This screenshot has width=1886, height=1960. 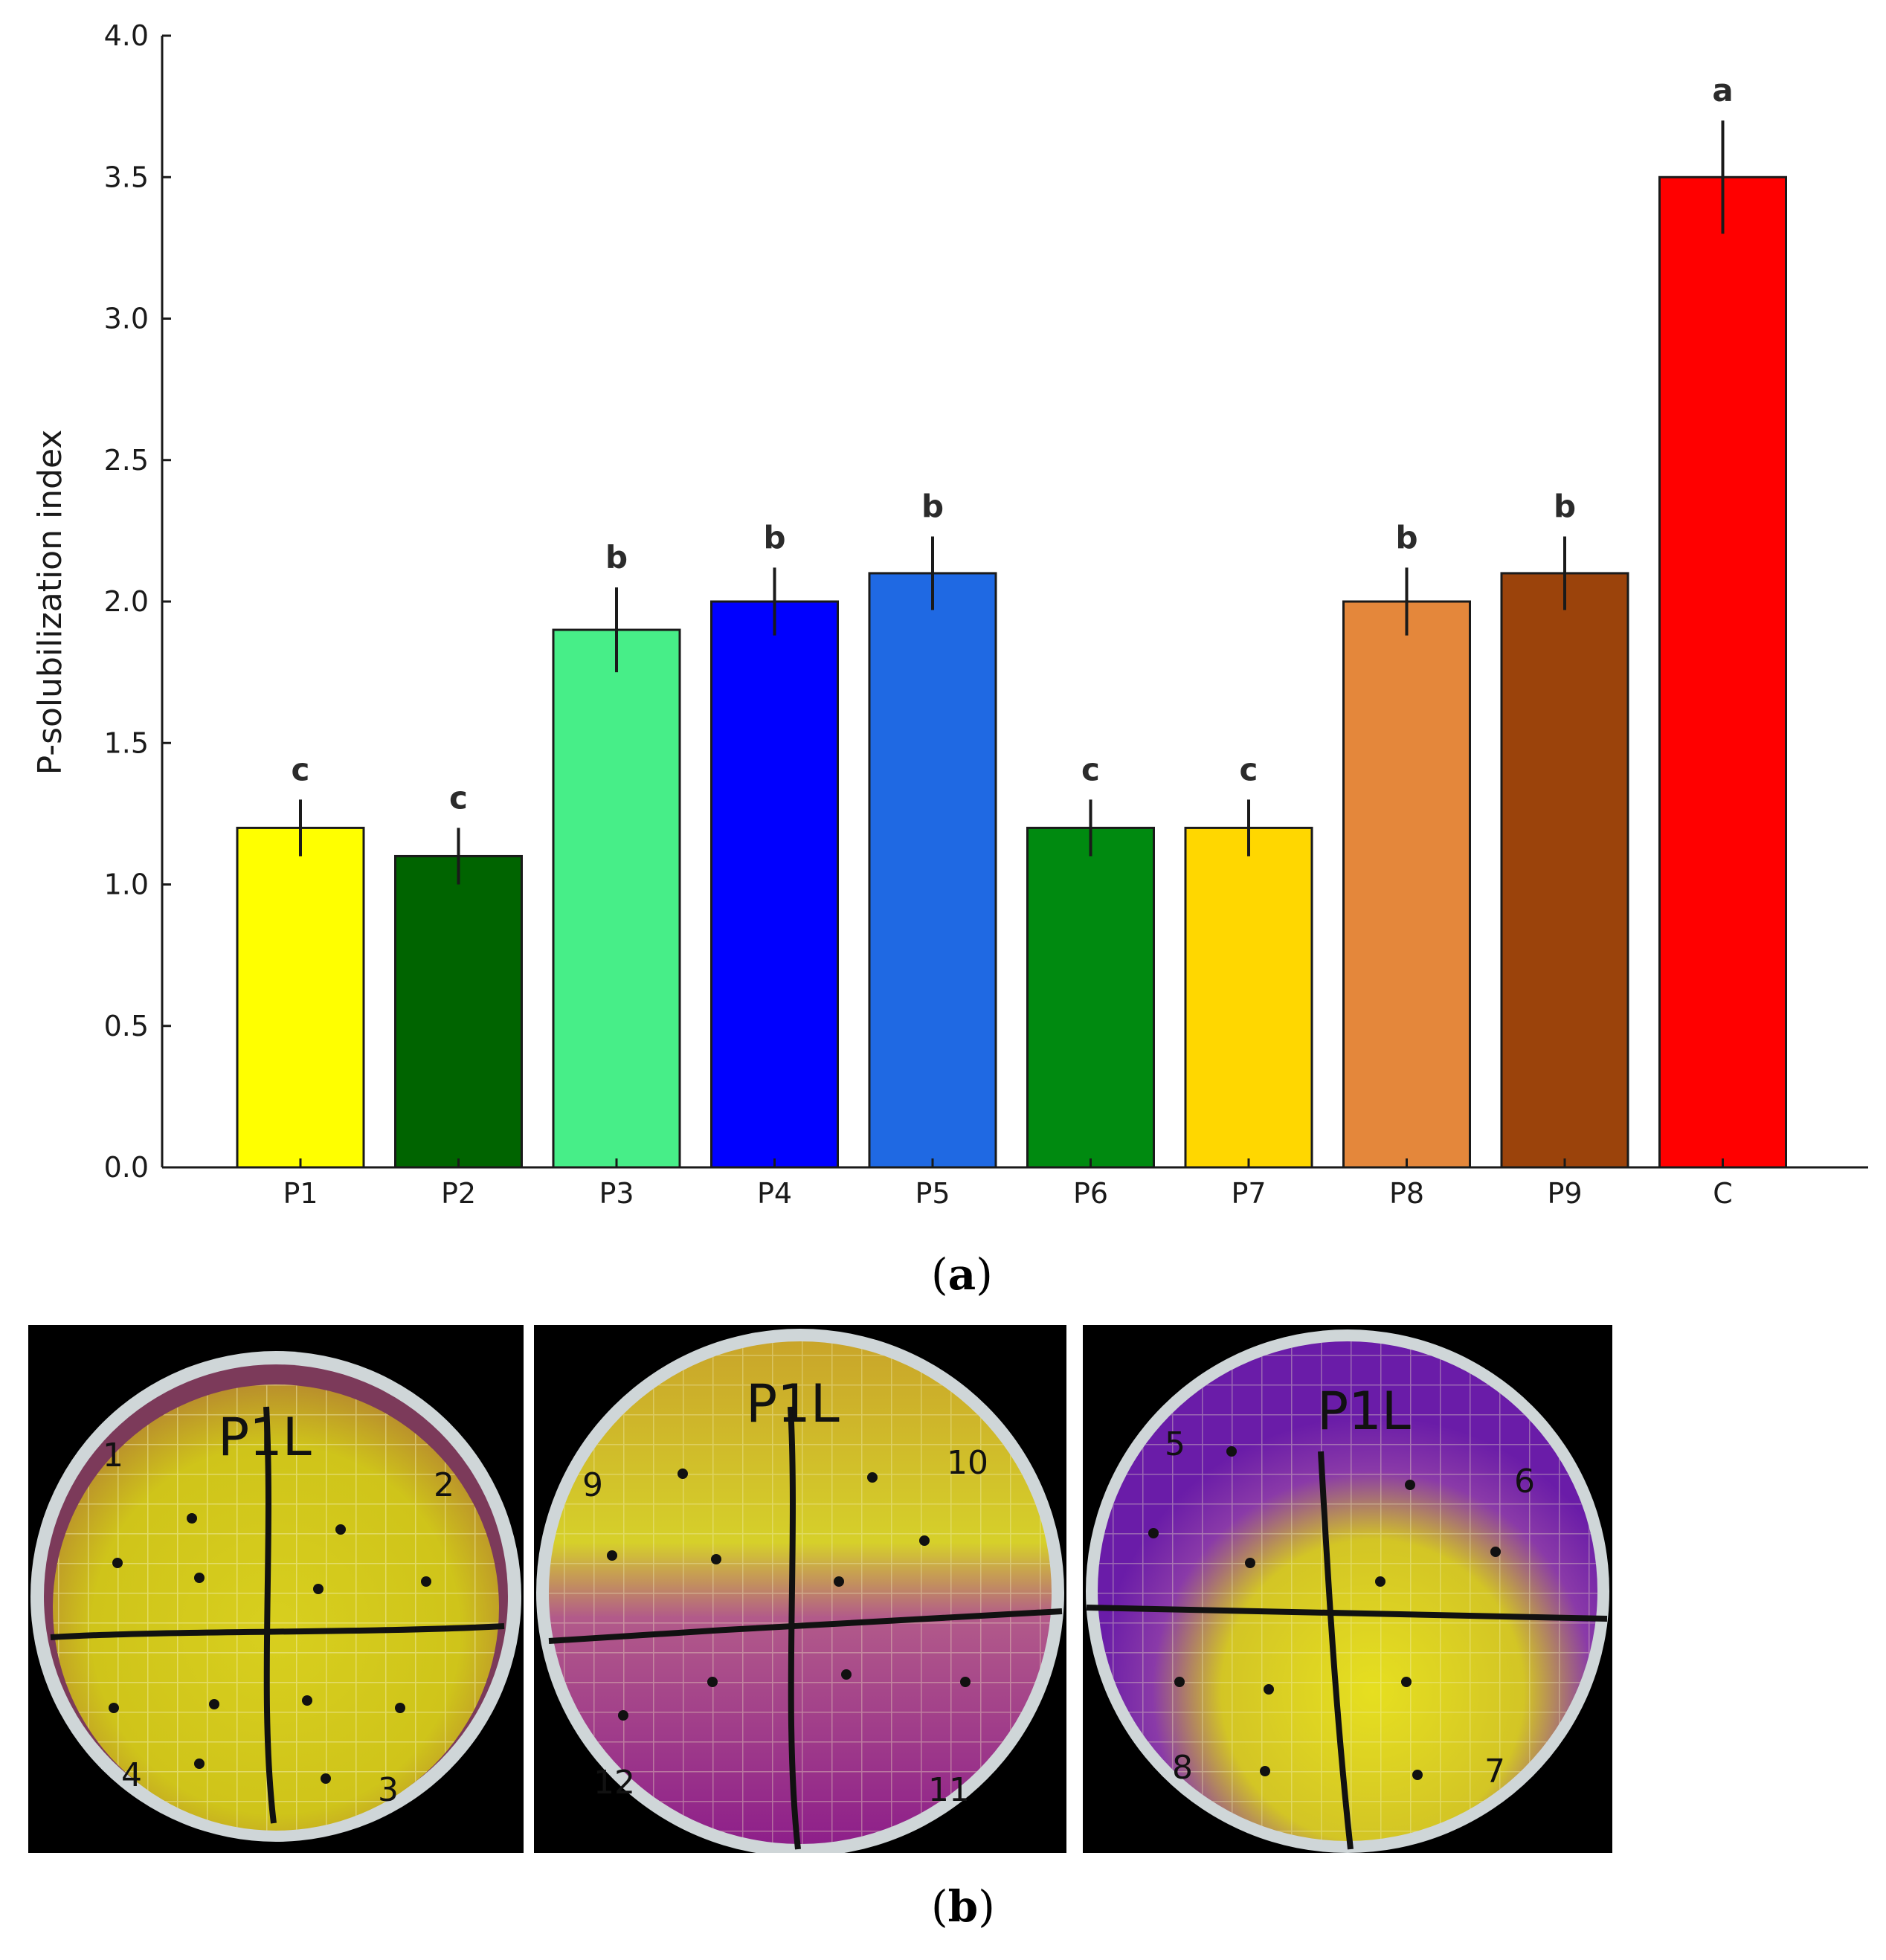 What do you see at coordinates (793, 1403) in the screenshot?
I see `plate-2-title: P1L` at bounding box center [793, 1403].